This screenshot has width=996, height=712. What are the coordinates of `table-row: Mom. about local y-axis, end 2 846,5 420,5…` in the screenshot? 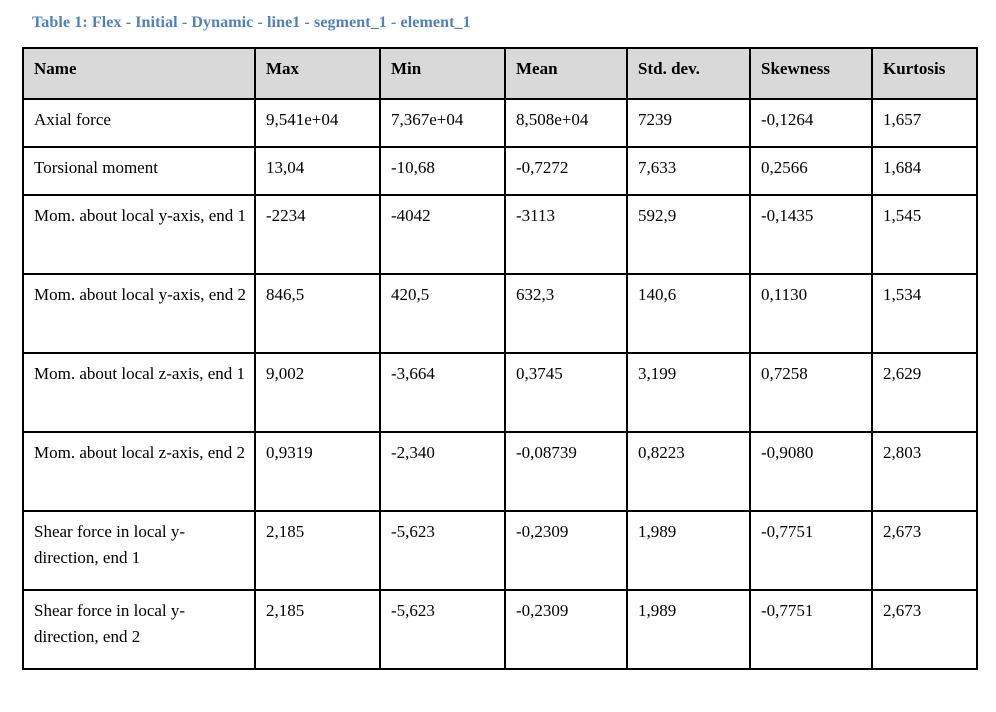 It's located at (500, 313).